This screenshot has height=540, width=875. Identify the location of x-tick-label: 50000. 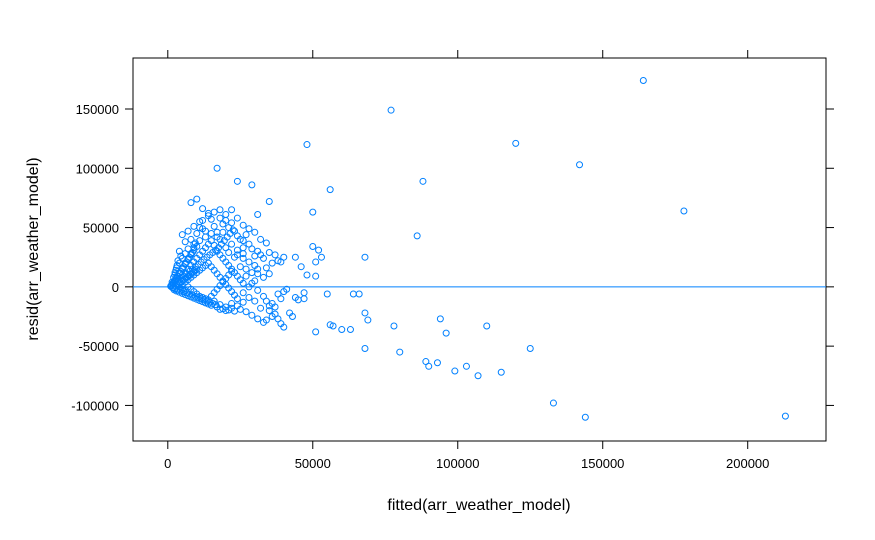
(313, 463).